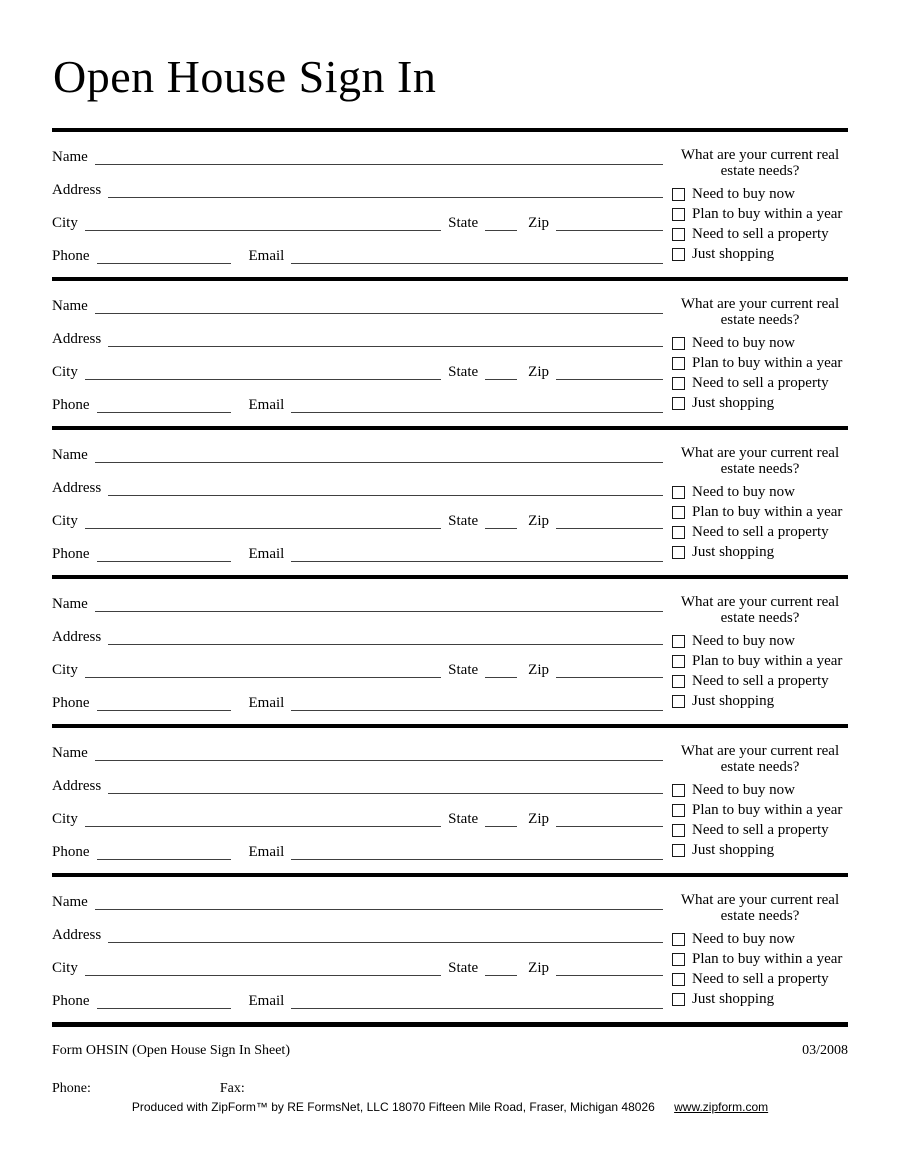  I want to click on option-need-to-sell-a-property: Need to sell a property, so click(760, 235).